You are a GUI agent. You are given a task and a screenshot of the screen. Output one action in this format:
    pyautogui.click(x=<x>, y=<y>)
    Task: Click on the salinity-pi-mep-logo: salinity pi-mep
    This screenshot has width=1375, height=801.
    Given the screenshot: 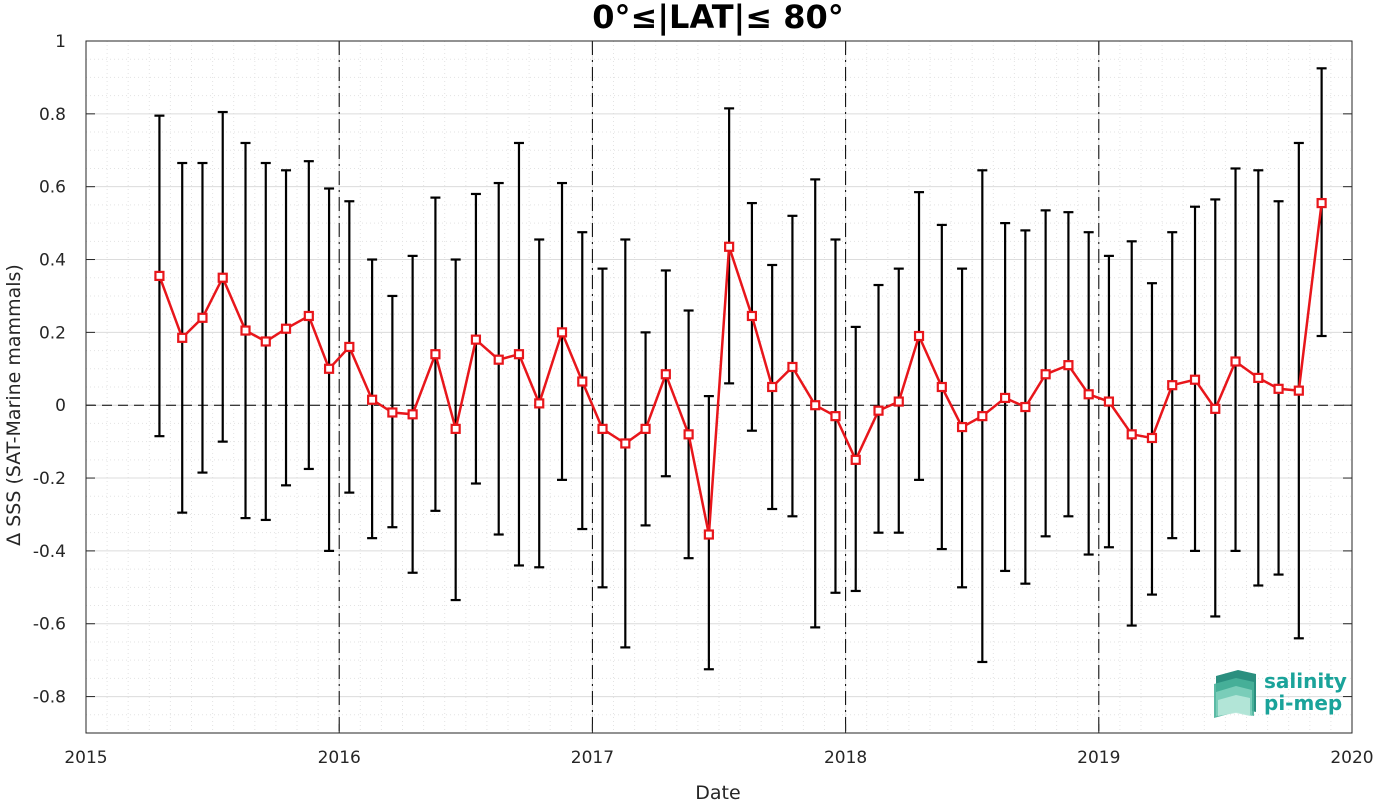 What is the action you would take?
    pyautogui.click(x=1280, y=693)
    